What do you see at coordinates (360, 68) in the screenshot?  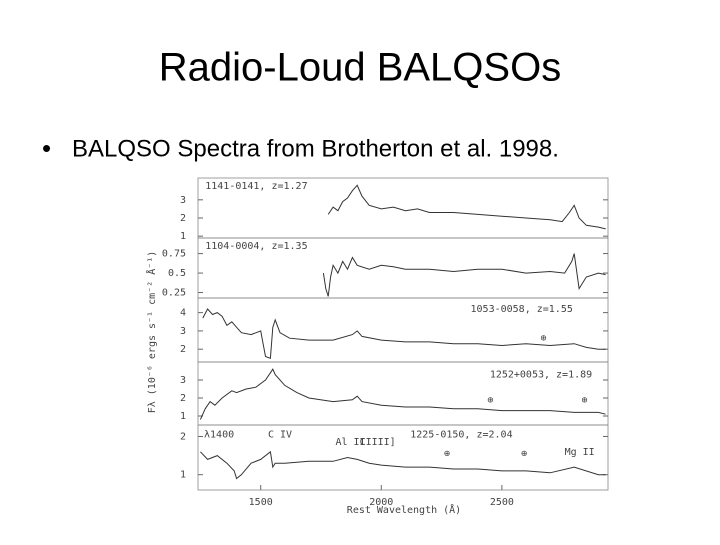 I see `slide-title: Radio-Loud BALQSOs` at bounding box center [360, 68].